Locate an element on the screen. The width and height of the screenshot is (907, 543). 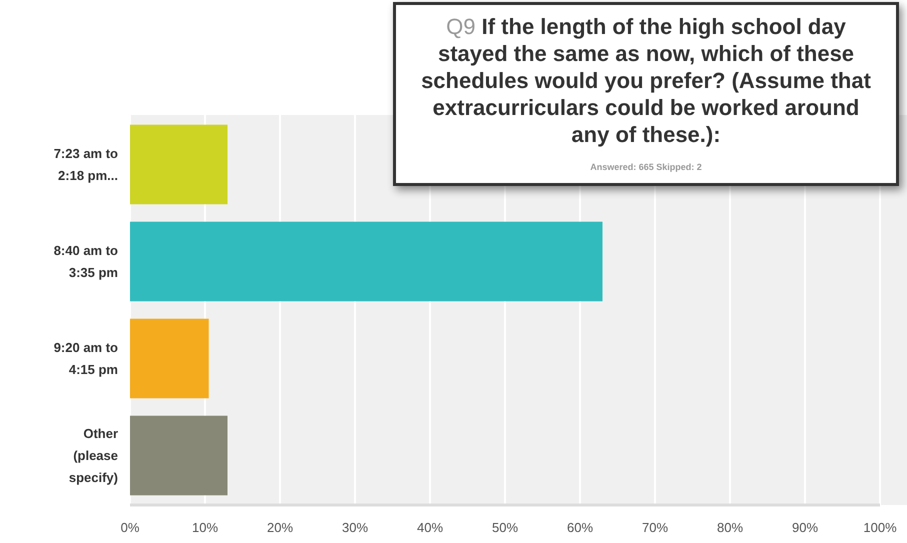
x-tick-label: 90% is located at coordinates (805, 528).